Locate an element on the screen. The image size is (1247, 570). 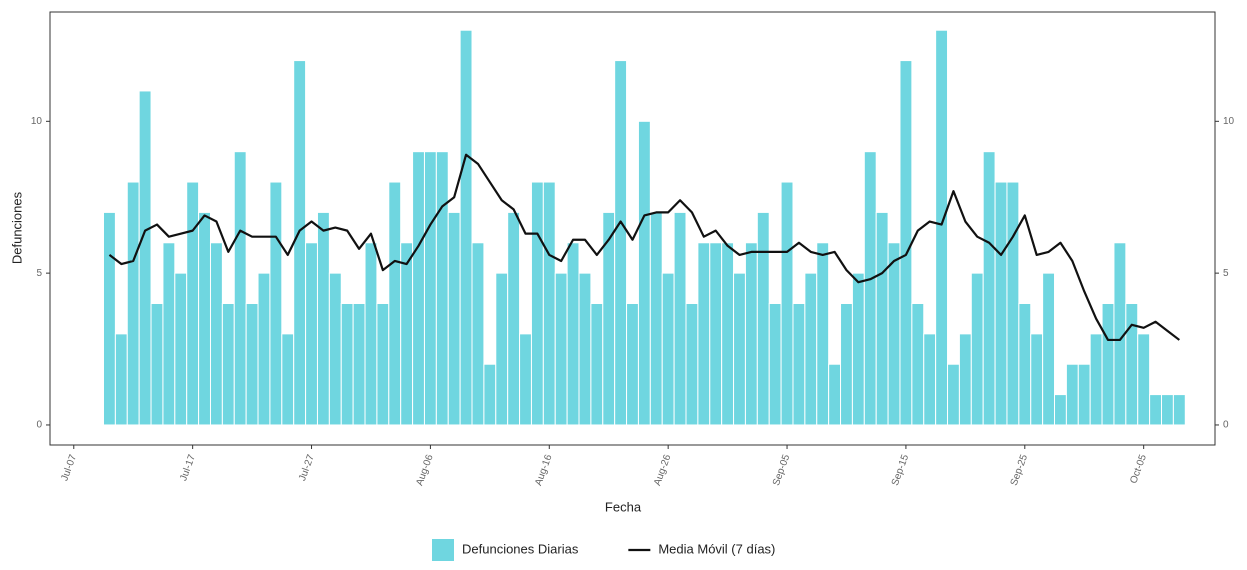
x-tick-label: Jul-07 is located at coordinates (69, 468).